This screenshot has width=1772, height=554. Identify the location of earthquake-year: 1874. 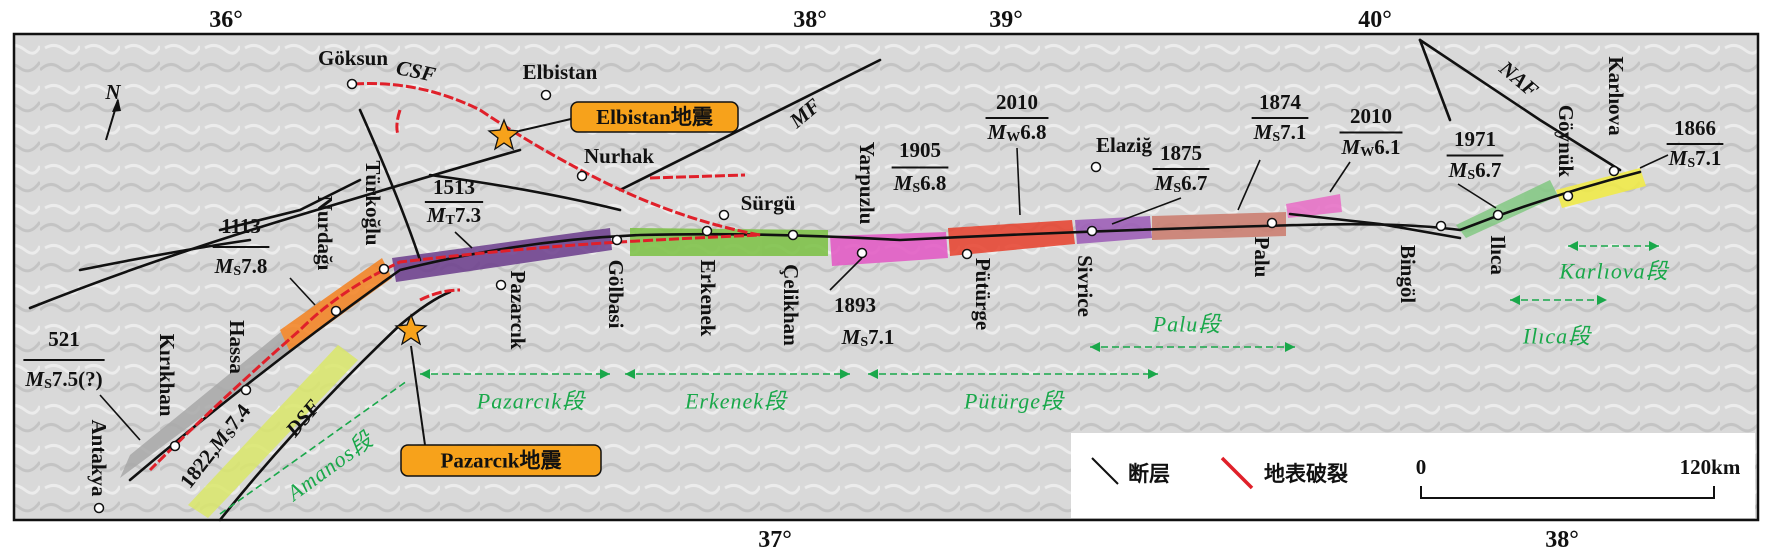
(1280, 102).